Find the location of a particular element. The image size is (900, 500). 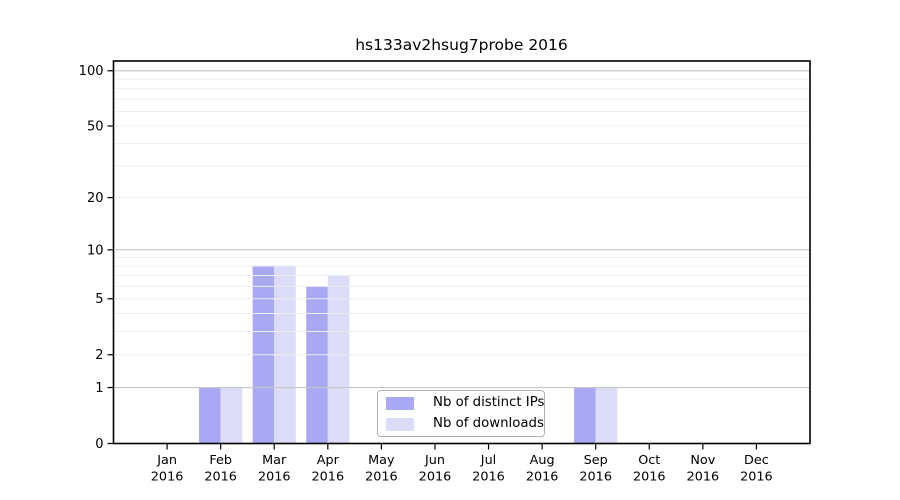

legend-label-distinct-ips: Nb of distinct IPs is located at coordinates (489, 403).